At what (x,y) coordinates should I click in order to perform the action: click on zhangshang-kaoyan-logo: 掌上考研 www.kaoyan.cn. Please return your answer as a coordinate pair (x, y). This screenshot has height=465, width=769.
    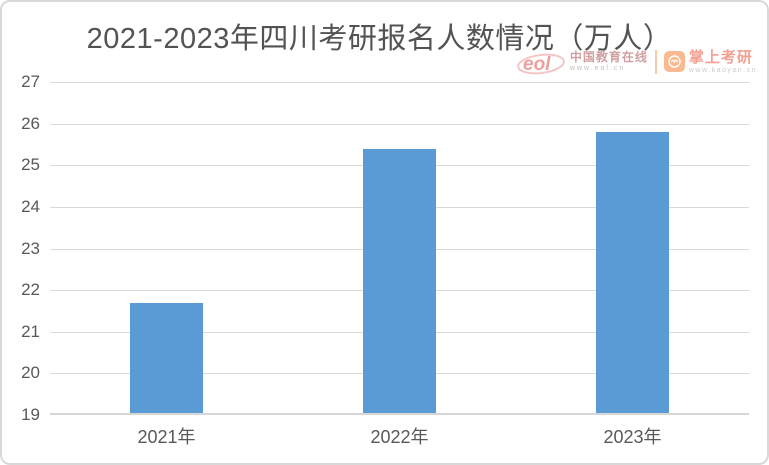
    Looking at the image, I should click on (710, 61).